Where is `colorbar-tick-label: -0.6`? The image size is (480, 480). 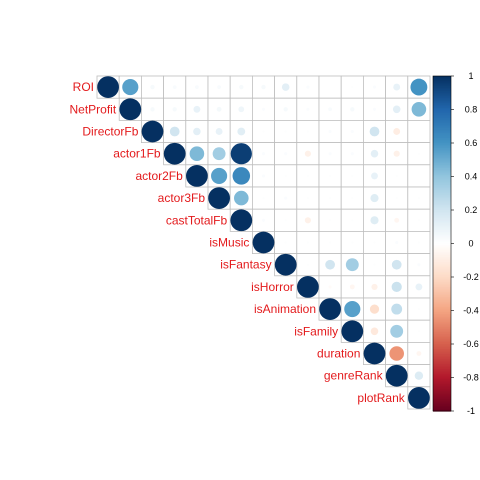 colorbar-tick-label: -0.6 is located at coordinates (471, 344).